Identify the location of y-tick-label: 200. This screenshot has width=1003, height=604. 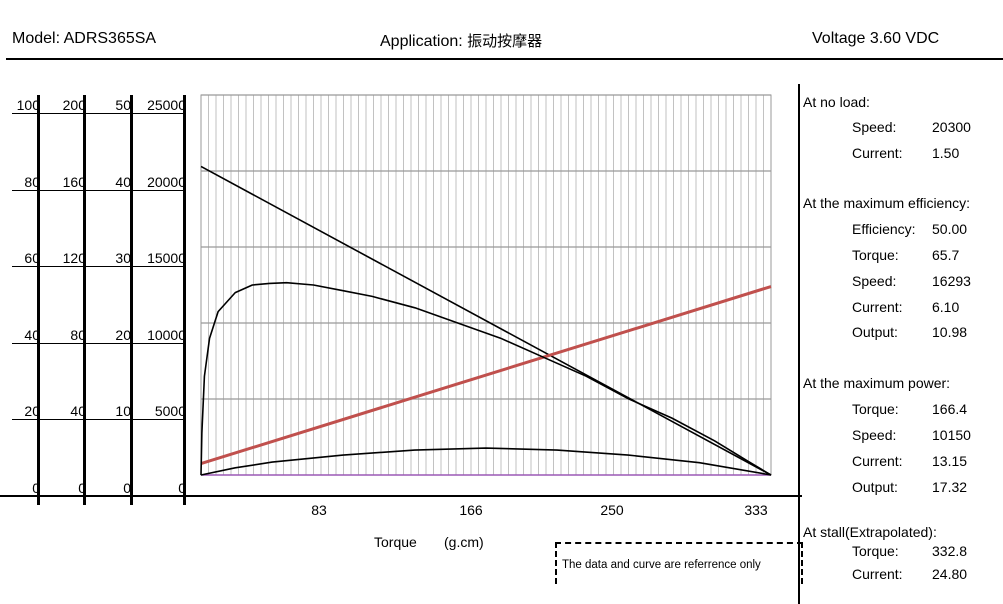
(74, 105).